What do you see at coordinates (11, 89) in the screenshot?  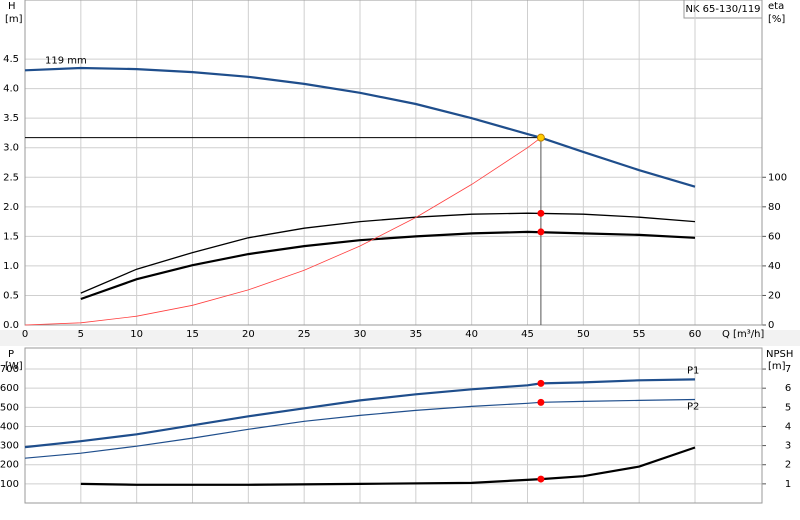 I see `y-tick-label: 4.0` at bounding box center [11, 89].